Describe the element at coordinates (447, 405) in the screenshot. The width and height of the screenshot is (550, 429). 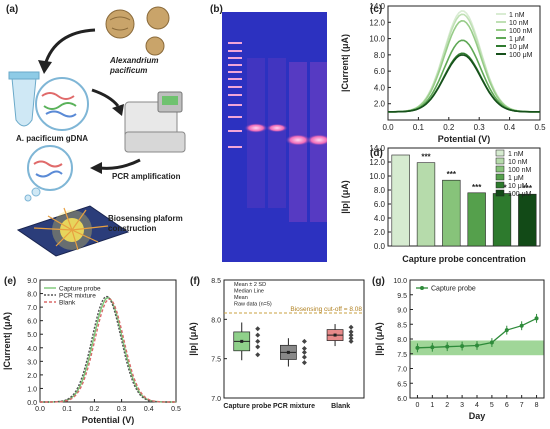
I see `x-tick-label: 2` at that location.